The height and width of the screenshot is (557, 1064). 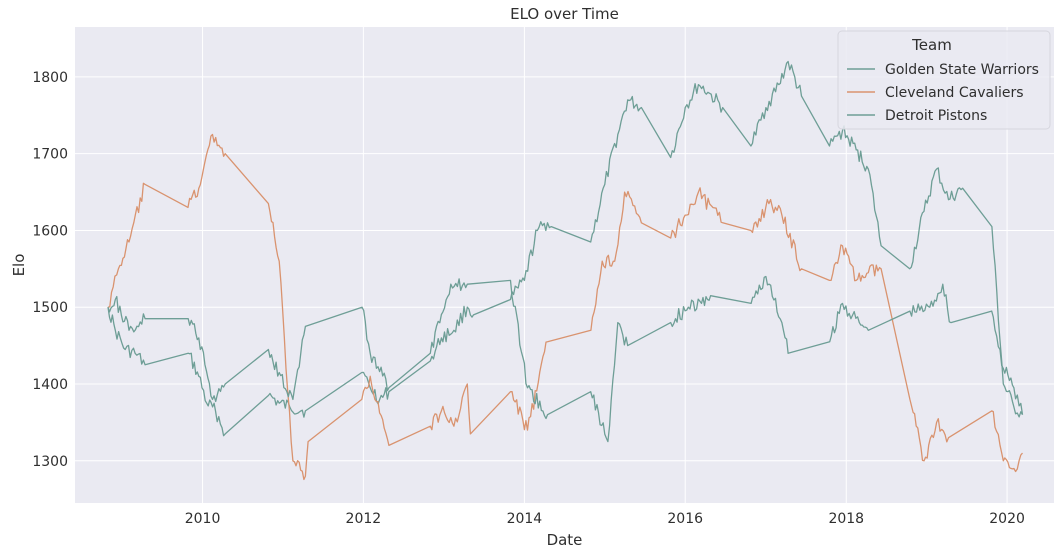 I want to click on chart-title: ELO over Time, so click(x=564, y=14).